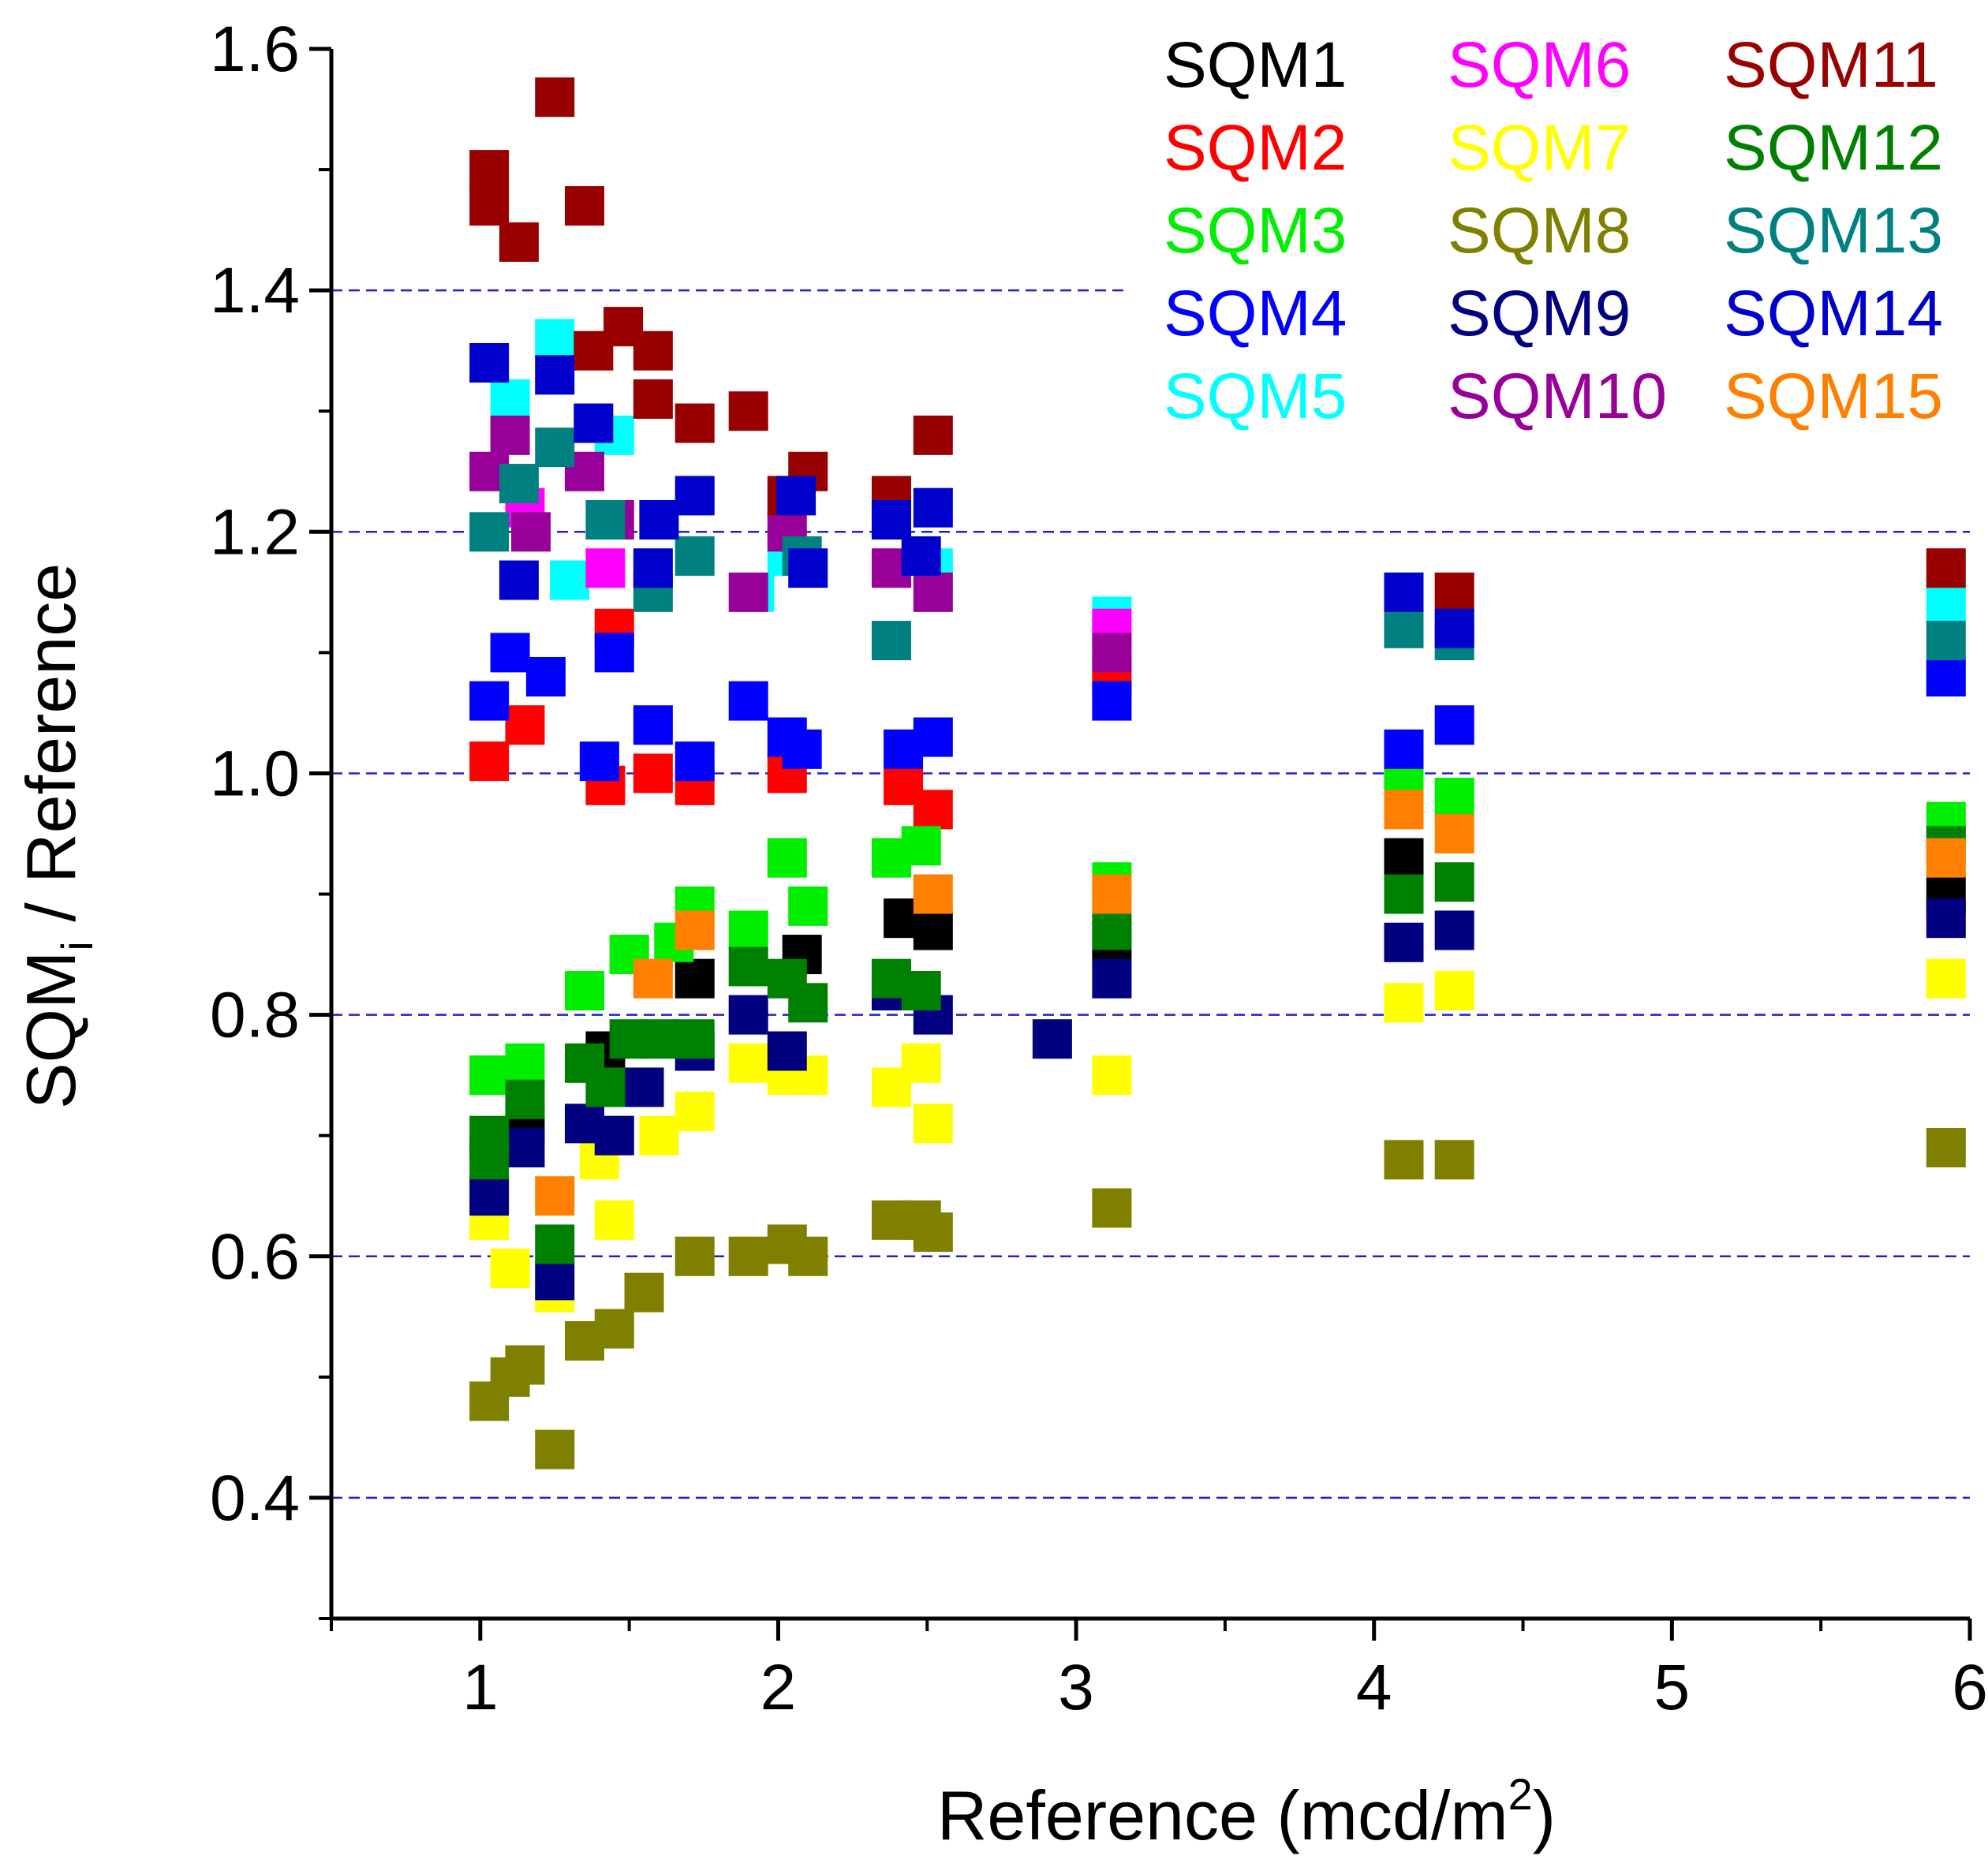 Image resolution: width=1988 pixels, height=1867 pixels. I want to click on x-tick-label-0: 1, so click(480, 1688).